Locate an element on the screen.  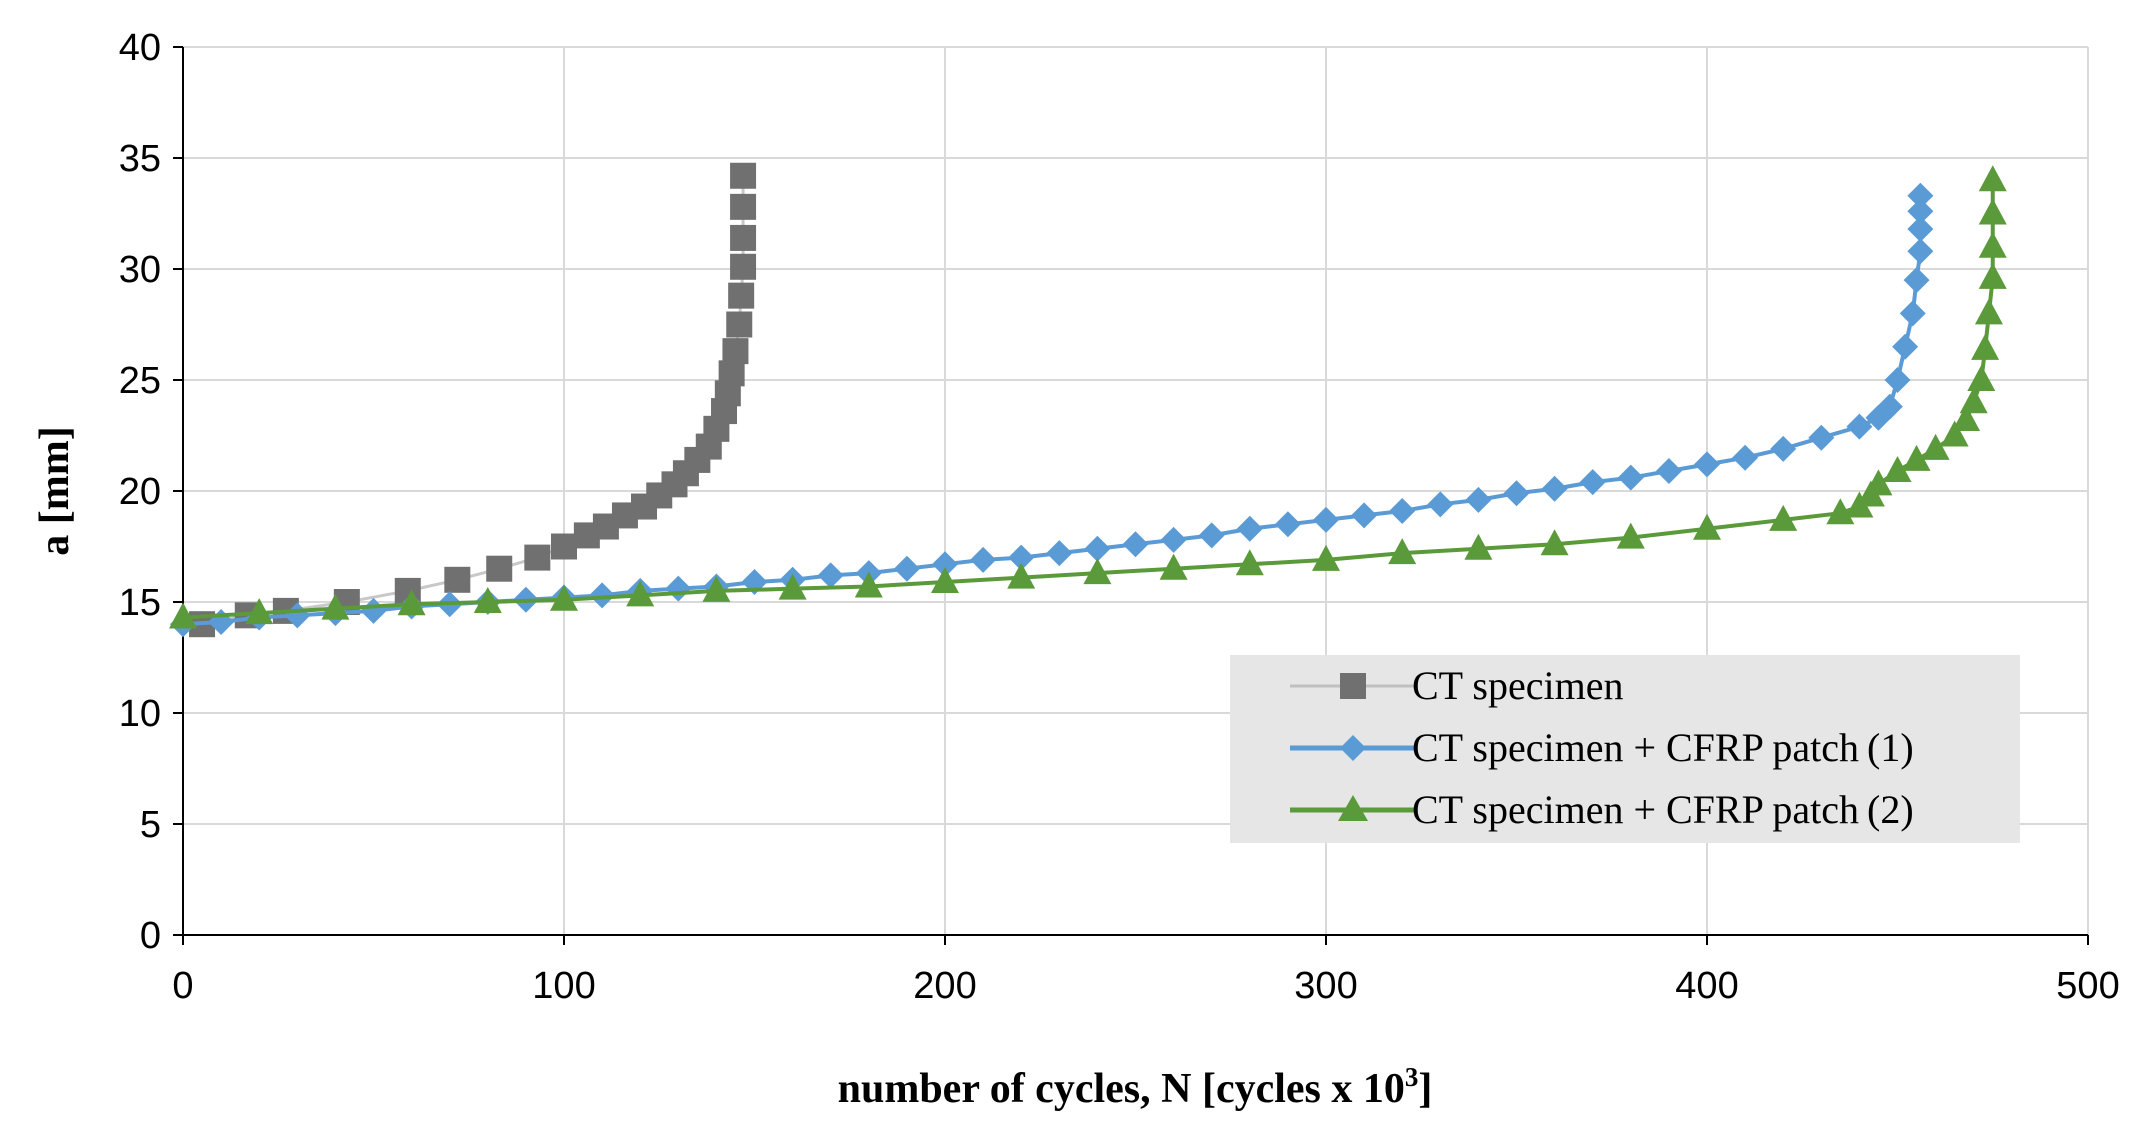
x-axis-title: number of cycles, N [cycles x 103] is located at coordinates (1135, 1087).